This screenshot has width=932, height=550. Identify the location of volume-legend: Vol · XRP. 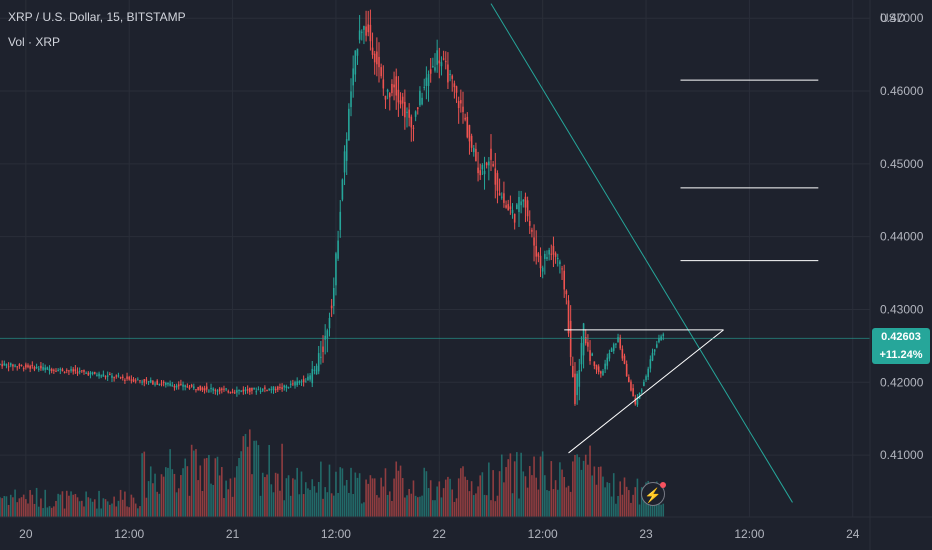
(34, 42).